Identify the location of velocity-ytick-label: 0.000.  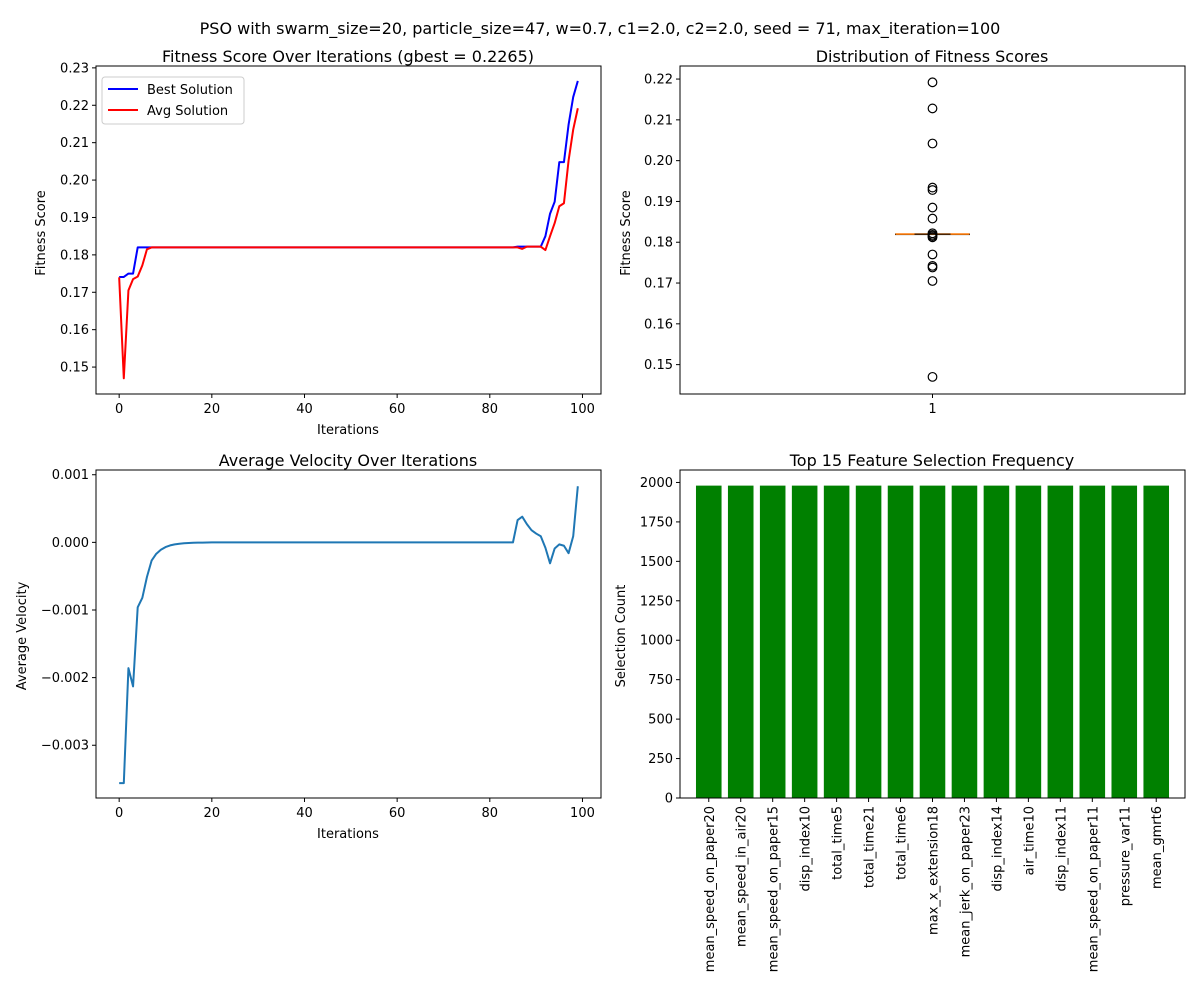
(70, 543).